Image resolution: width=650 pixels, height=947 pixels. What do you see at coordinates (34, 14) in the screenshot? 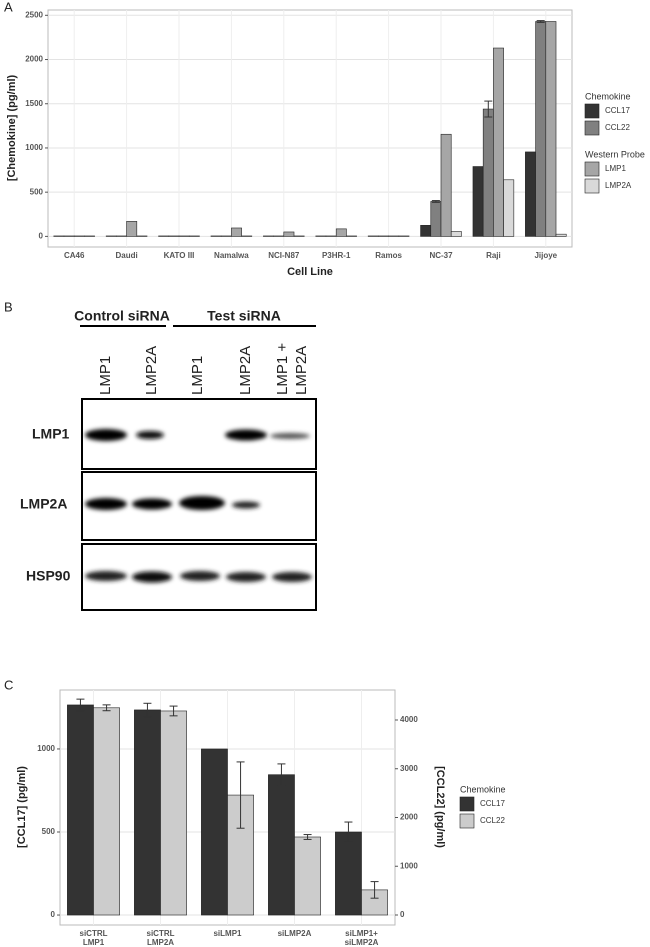
I see `y-tick-label: 2500` at bounding box center [34, 14].